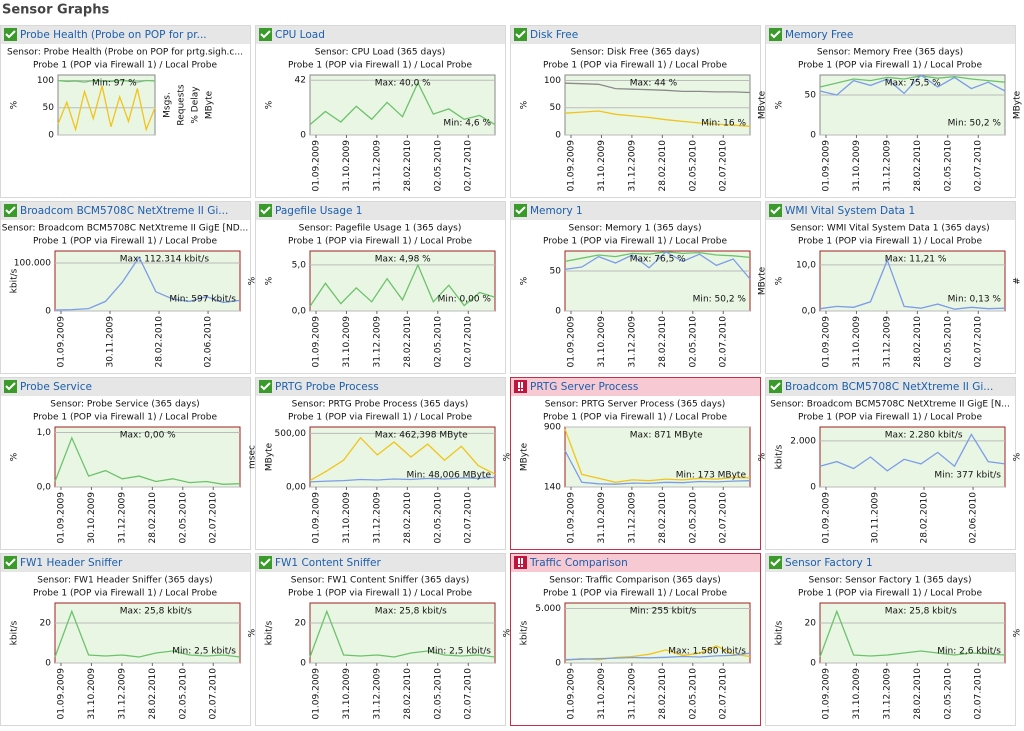 Image resolution: width=1024 pixels, height=731 pixels. I want to click on y2-axis-label: Msgs., so click(168, 105).